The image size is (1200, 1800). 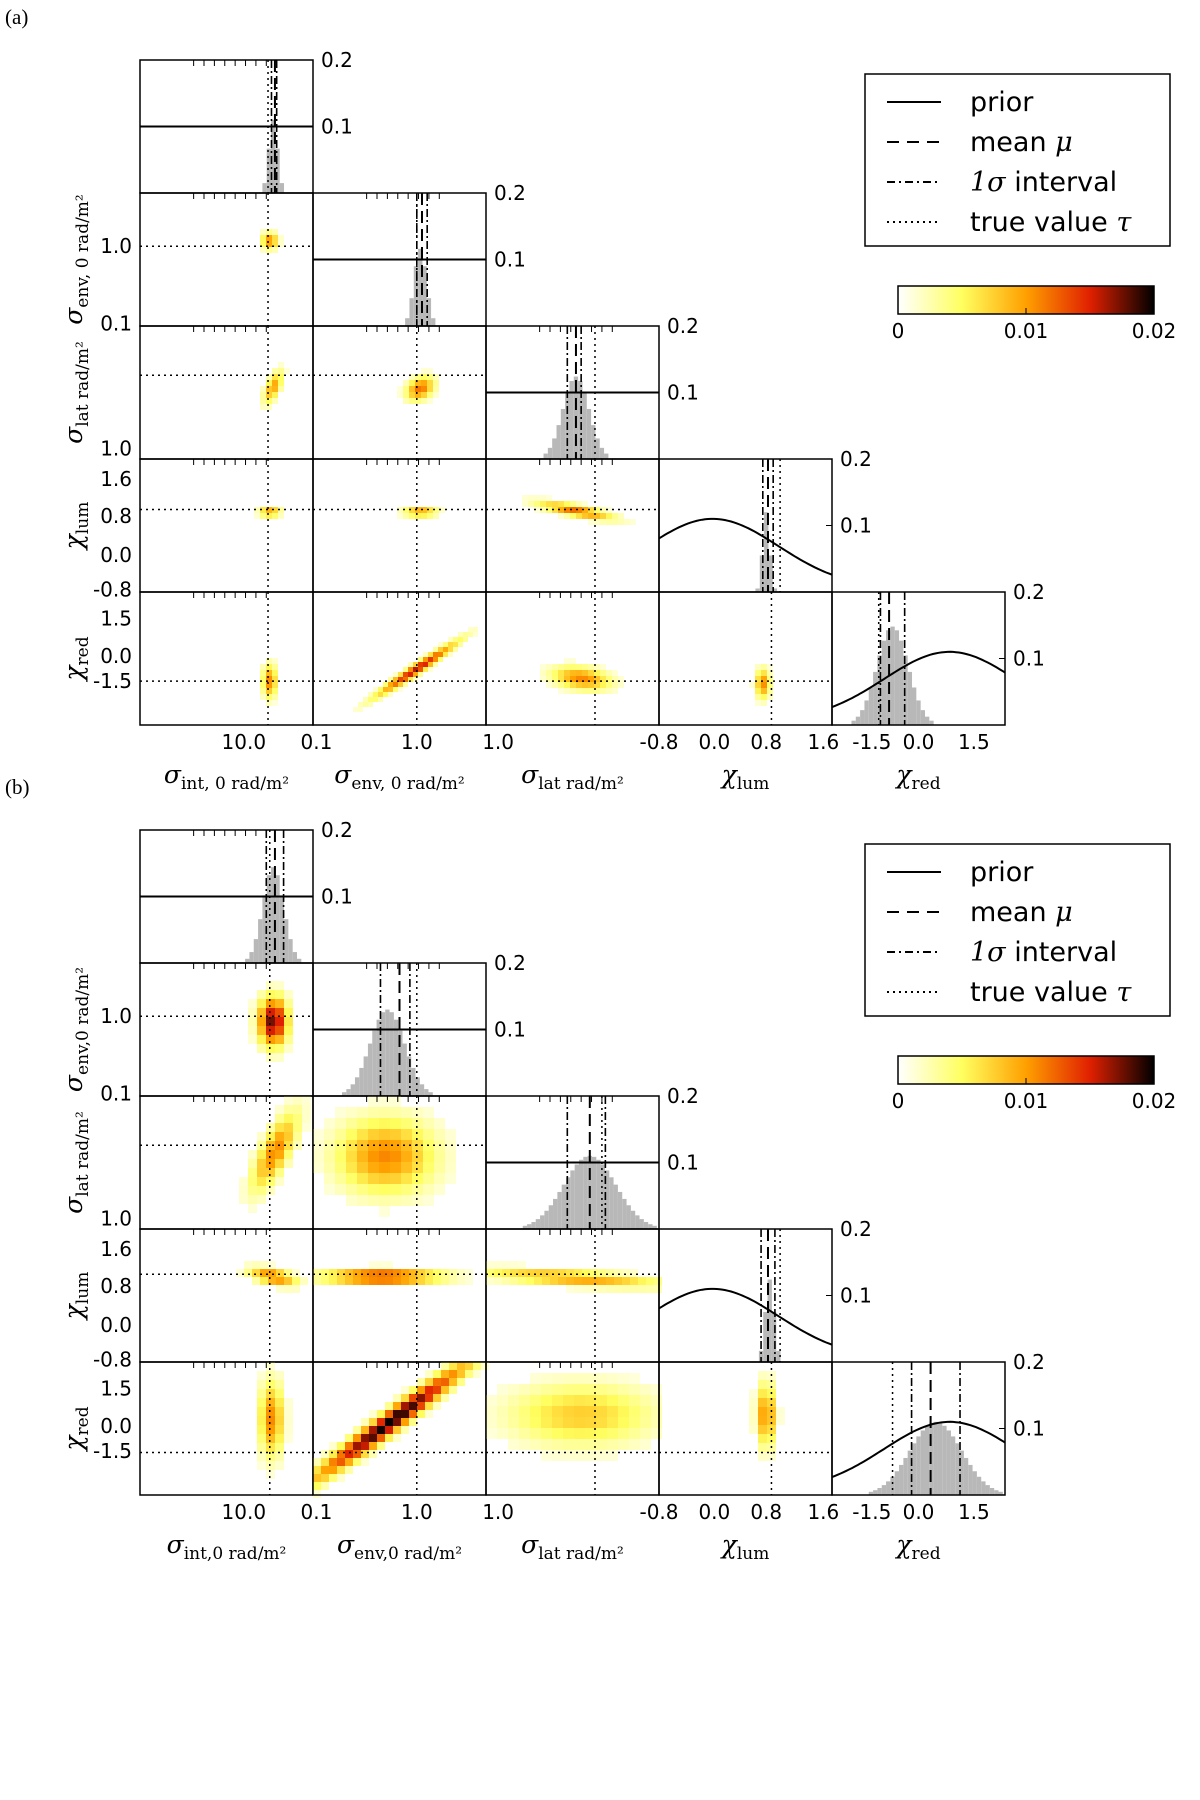 What do you see at coordinates (16, 17) in the screenshot?
I see `panel-letter: (a)` at bounding box center [16, 17].